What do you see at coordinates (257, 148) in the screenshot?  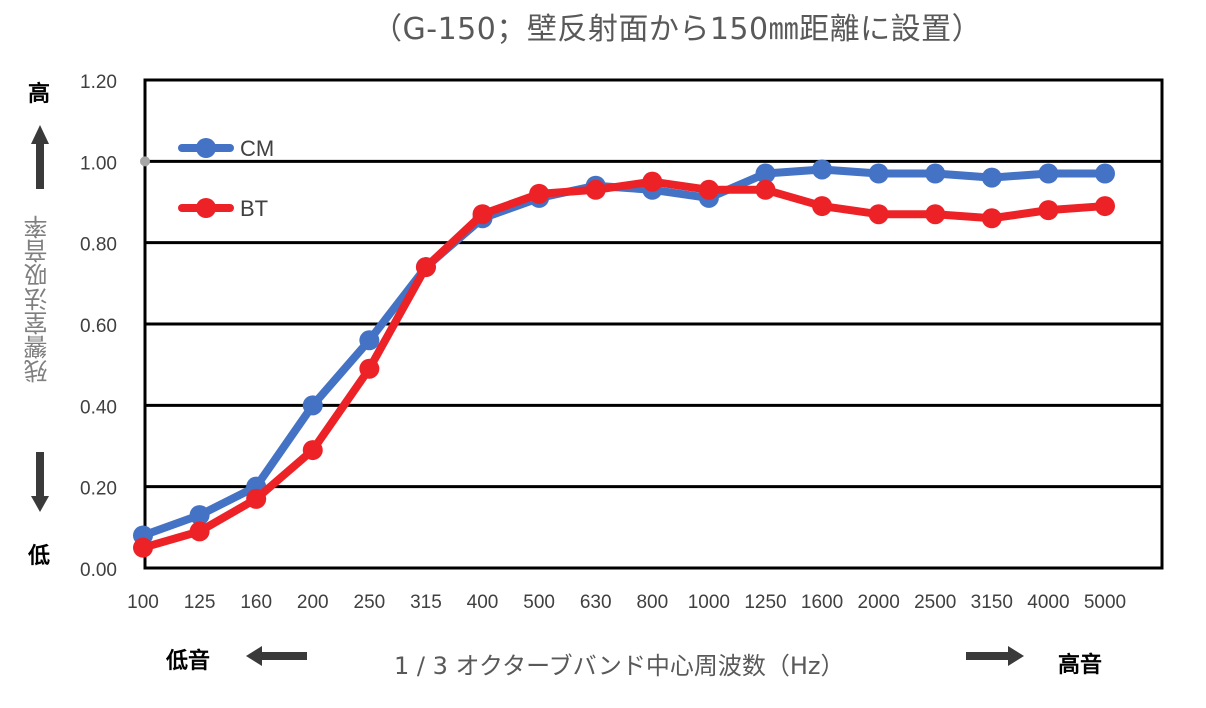 I see `legend-label-CM: CM` at bounding box center [257, 148].